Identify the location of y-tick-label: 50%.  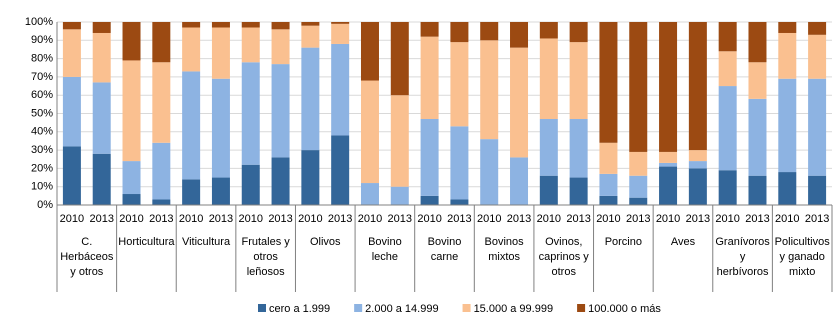
(42, 113).